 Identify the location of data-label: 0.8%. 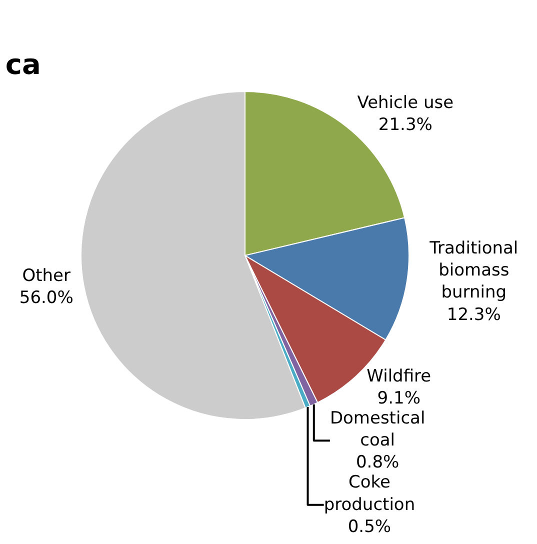
(378, 462).